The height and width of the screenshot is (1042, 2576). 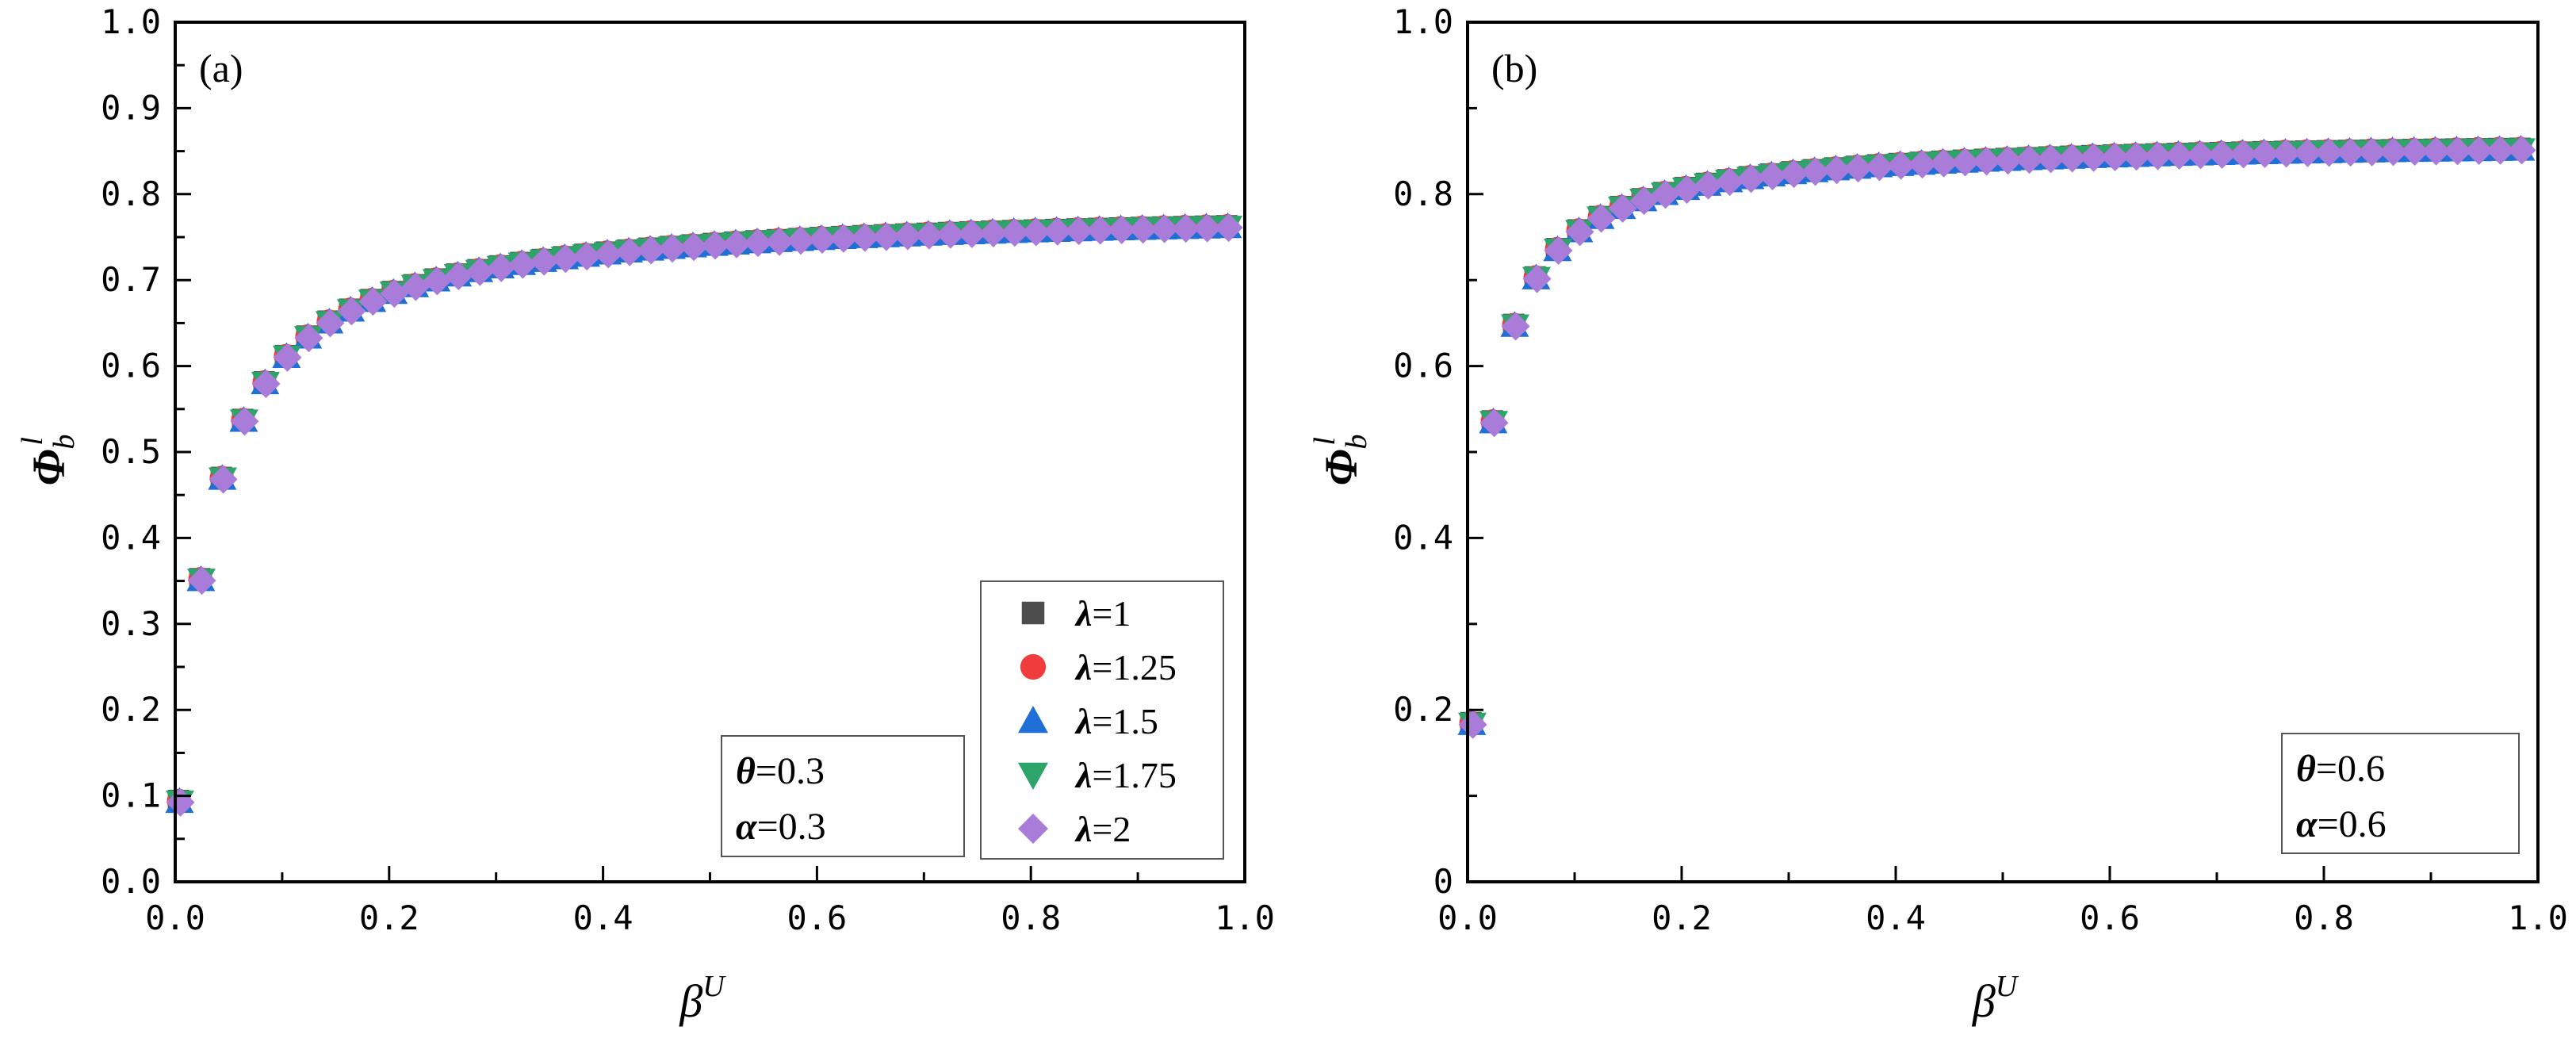 What do you see at coordinates (780, 771) in the screenshot?
I see `parameter-text: θ=0.3` at bounding box center [780, 771].